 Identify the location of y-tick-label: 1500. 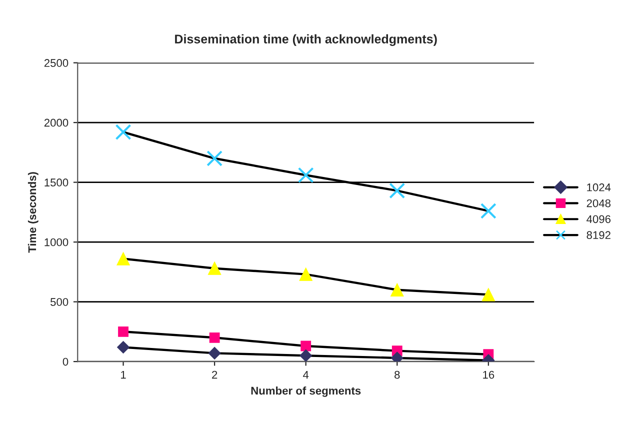
(56, 182).